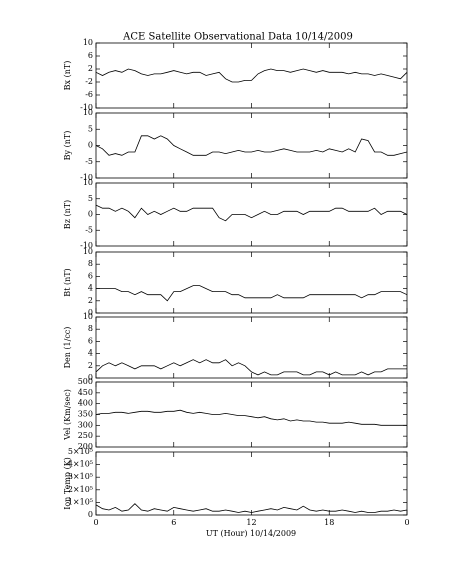  What do you see at coordinates (80, 501) in the screenshot?
I see `y-tick-label: 1×10⁵` at bounding box center [80, 501].